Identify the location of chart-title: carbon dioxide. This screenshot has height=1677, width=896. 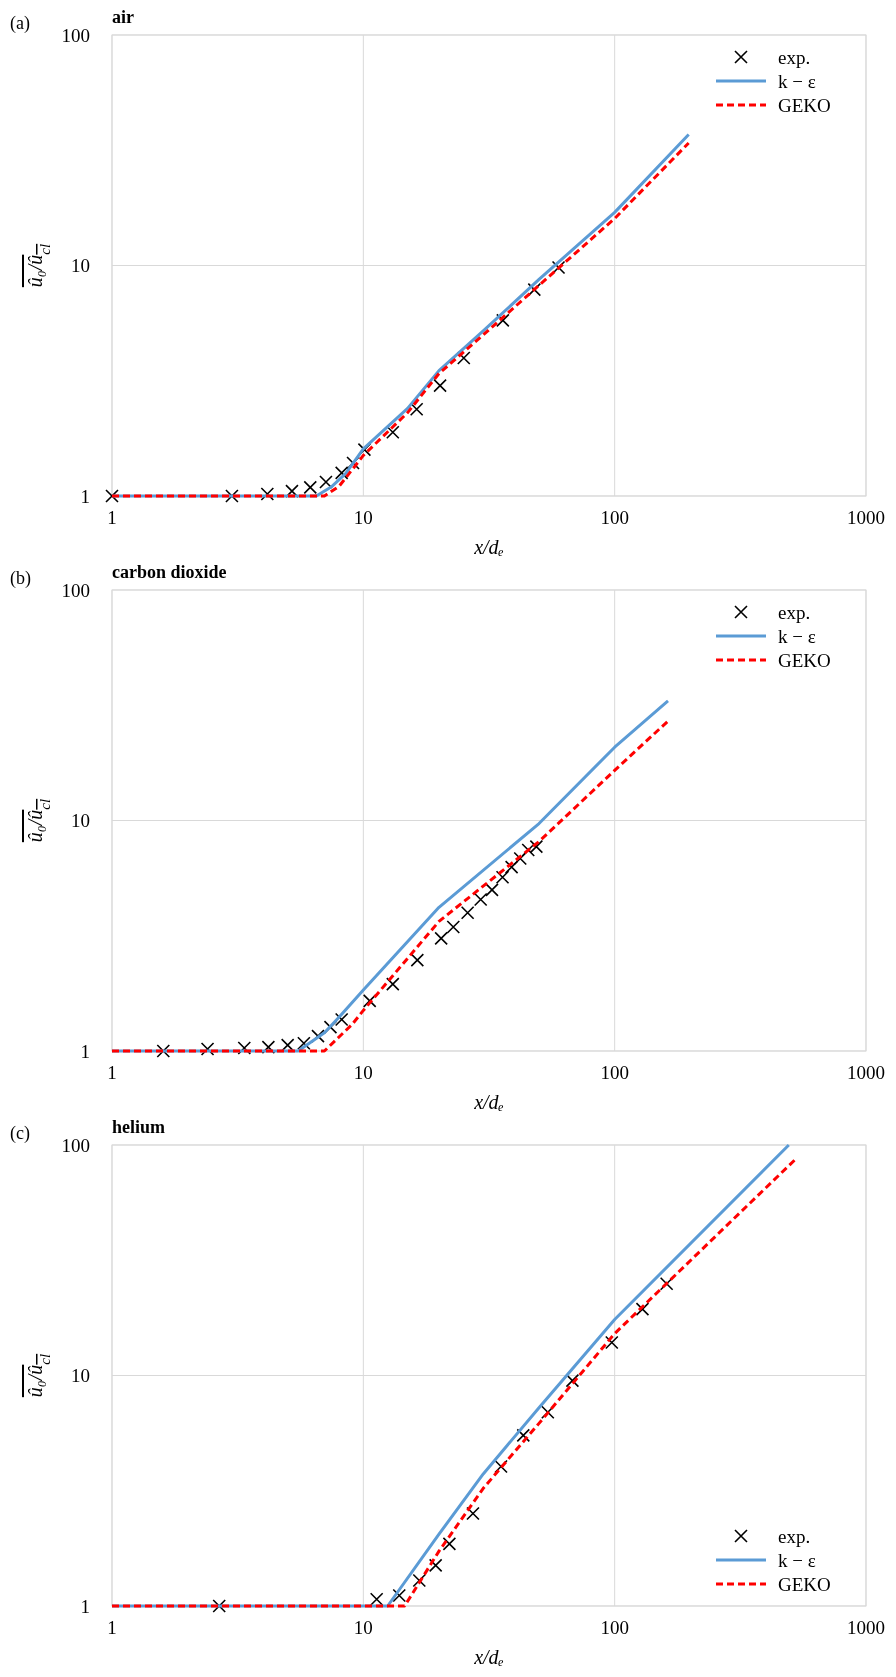
(169, 572).